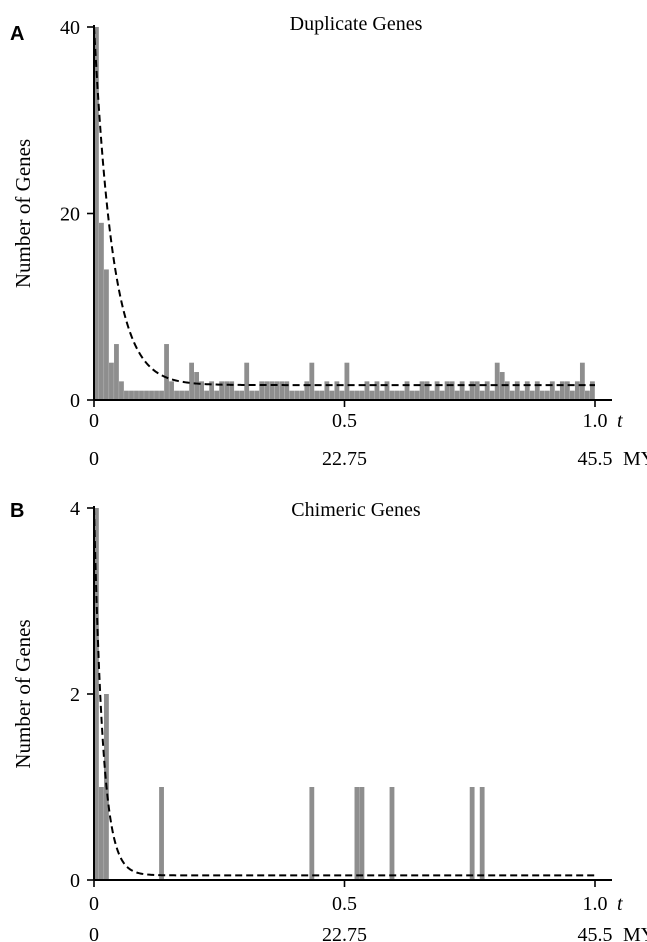 The width and height of the screenshot is (647, 942). I want to click on chart-title: Chimeric Genes, so click(356, 510).